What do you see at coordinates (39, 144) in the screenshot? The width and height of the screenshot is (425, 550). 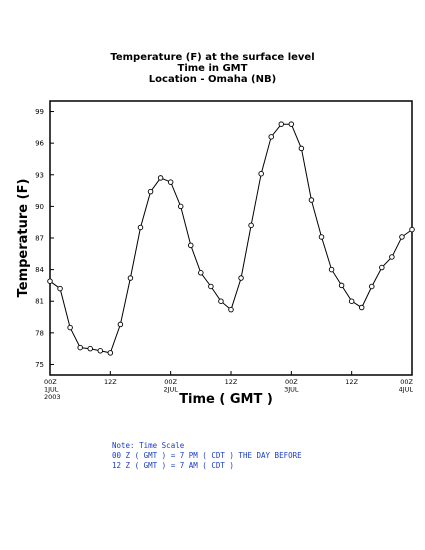 I see `y-tick-label: 96` at bounding box center [39, 144].